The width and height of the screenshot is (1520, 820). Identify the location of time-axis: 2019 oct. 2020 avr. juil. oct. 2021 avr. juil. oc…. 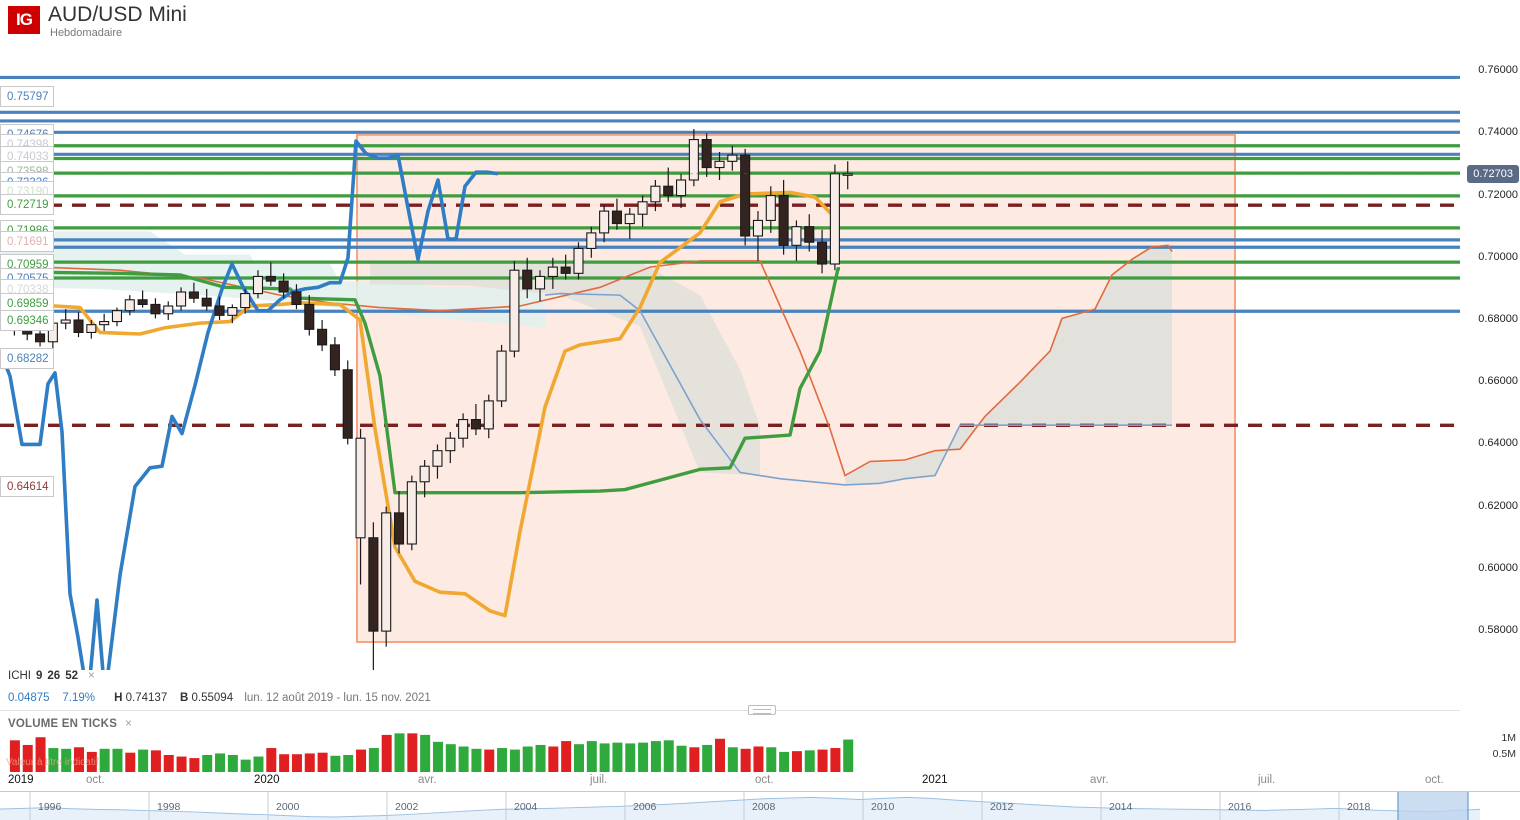
(760, 782).